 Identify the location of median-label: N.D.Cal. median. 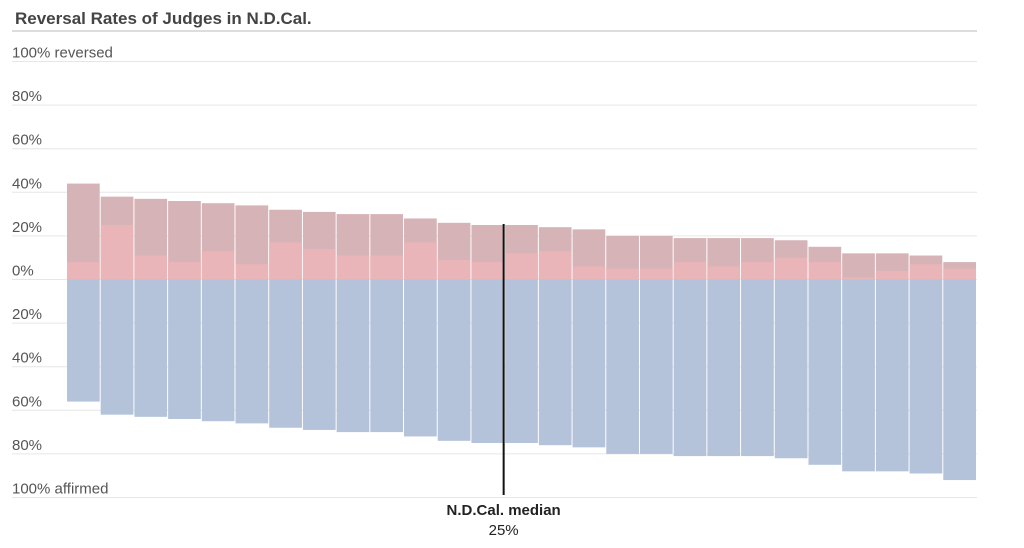
(504, 510).